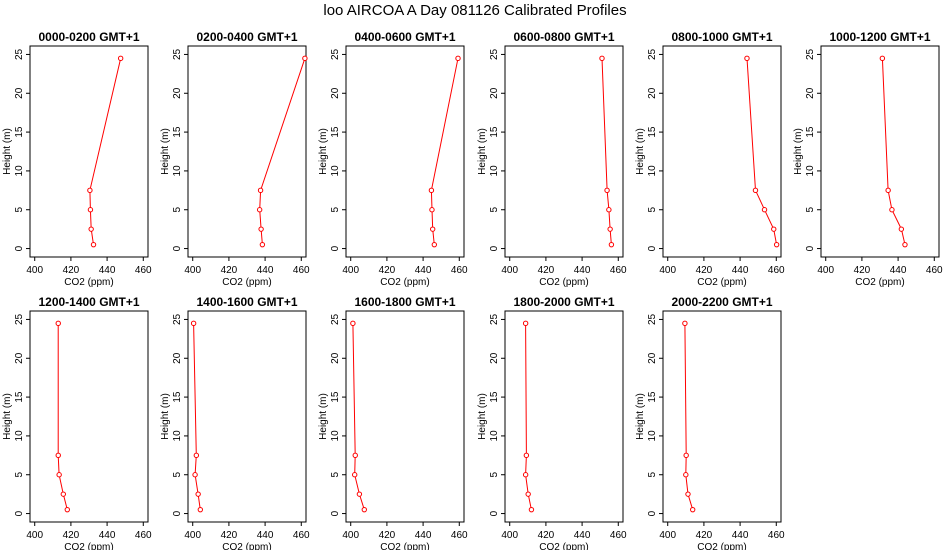 The width and height of the screenshot is (950, 550). What do you see at coordinates (404, 37) in the screenshot?
I see `panel-title: 0400-0600 GMT+1` at bounding box center [404, 37].